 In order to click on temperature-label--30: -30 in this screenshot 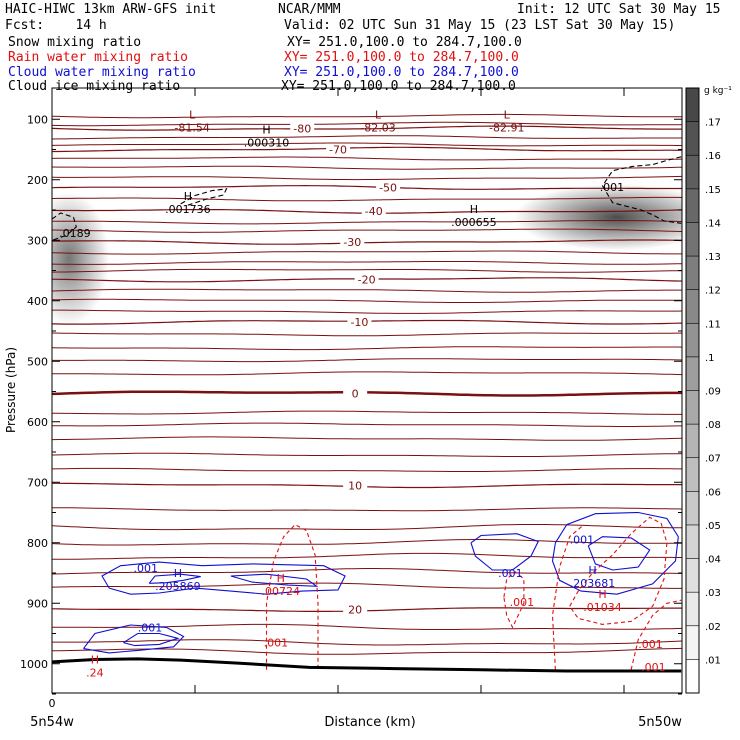, I will do `click(352, 242)`.